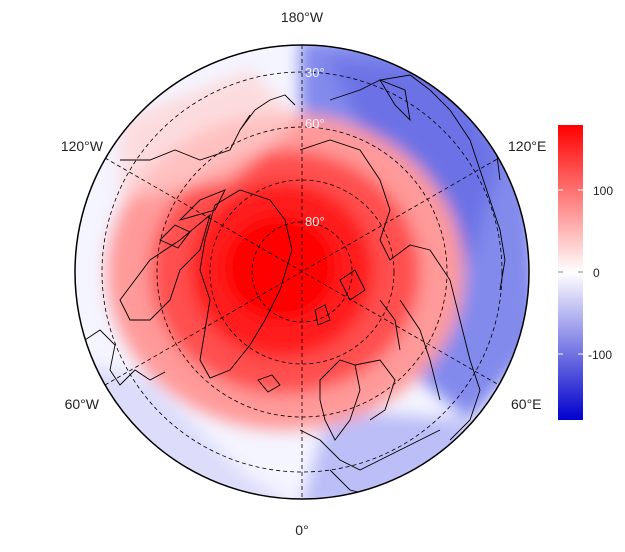 Image resolution: width=625 pixels, height=552 pixels. What do you see at coordinates (596, 273) in the screenshot?
I see `colorbar-tick-0: 0` at bounding box center [596, 273].